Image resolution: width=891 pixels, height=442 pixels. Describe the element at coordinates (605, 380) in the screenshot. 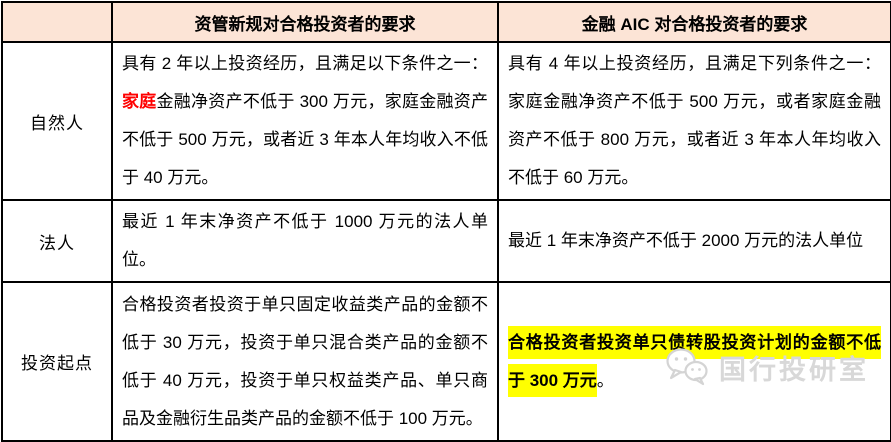

I see `threshold-right-tail: 。` at that location.